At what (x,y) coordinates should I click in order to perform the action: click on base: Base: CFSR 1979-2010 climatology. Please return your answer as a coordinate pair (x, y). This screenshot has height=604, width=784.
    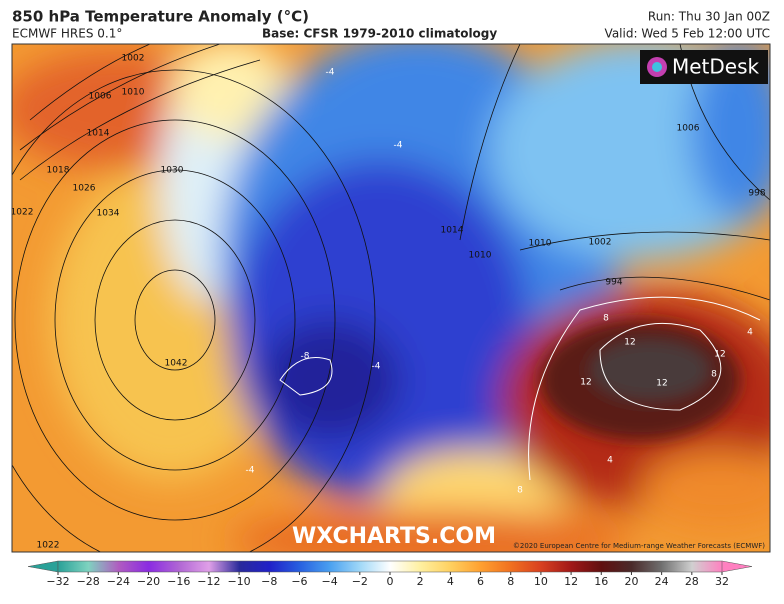
    Looking at the image, I should click on (379, 34).